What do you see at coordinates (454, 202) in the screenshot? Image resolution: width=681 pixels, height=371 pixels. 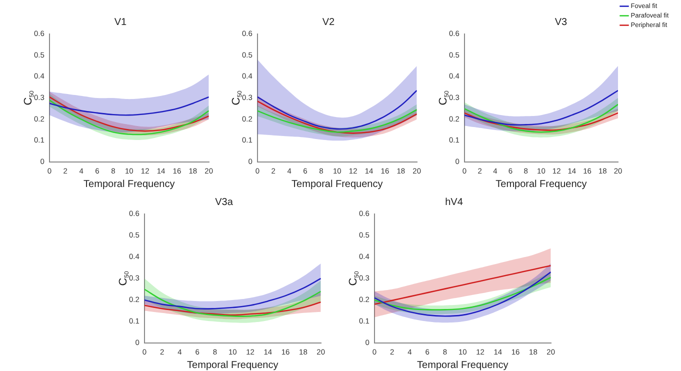 I see `chart-title: hV4` at bounding box center [454, 202].